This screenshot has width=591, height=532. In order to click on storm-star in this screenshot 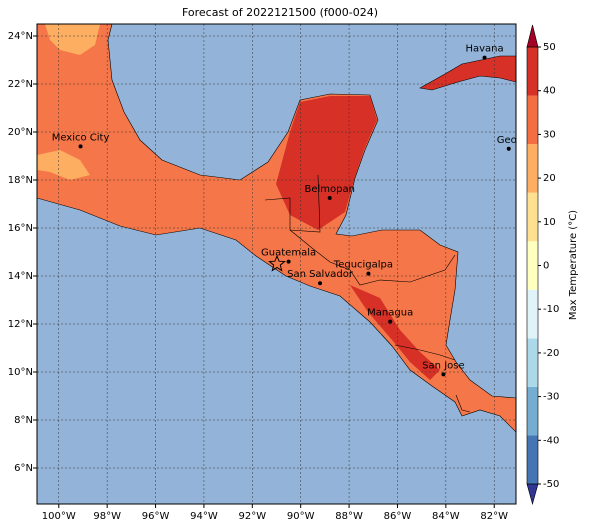, I will do `click(277, 263)`.